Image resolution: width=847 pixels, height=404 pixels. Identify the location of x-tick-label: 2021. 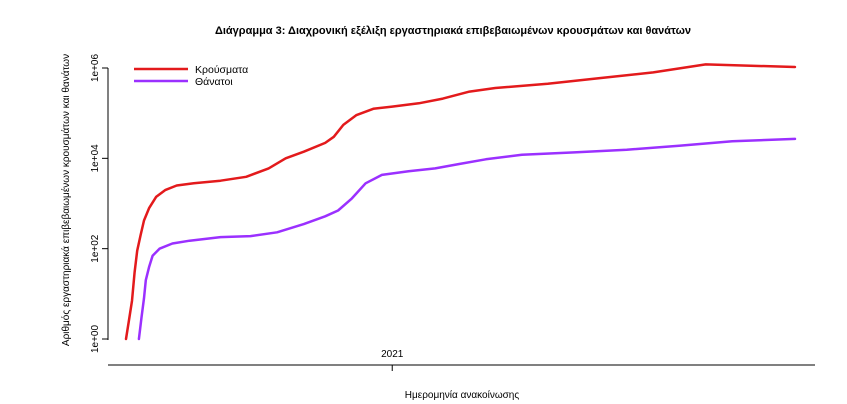
(392, 354).